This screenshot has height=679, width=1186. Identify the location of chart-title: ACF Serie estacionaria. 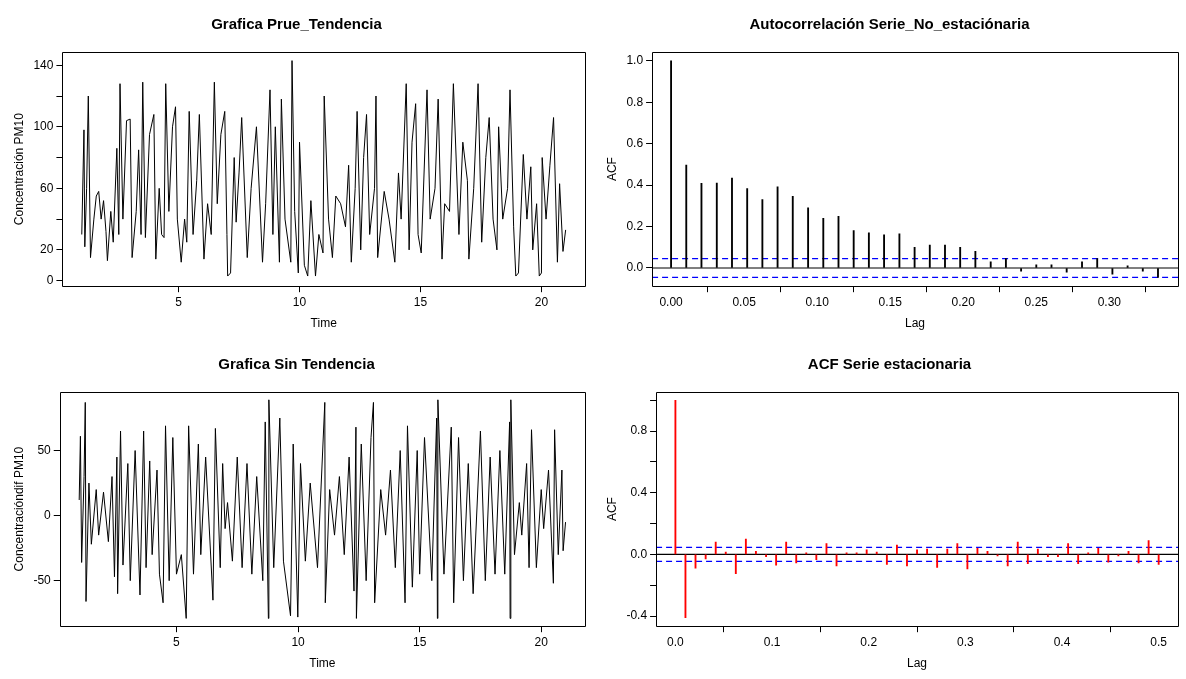
(889, 364).